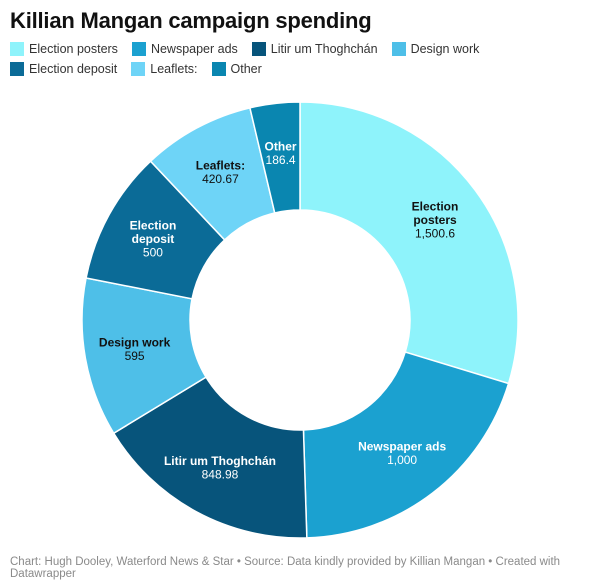  What do you see at coordinates (281, 146) in the screenshot?
I see `slice-category-label: Other` at bounding box center [281, 146].